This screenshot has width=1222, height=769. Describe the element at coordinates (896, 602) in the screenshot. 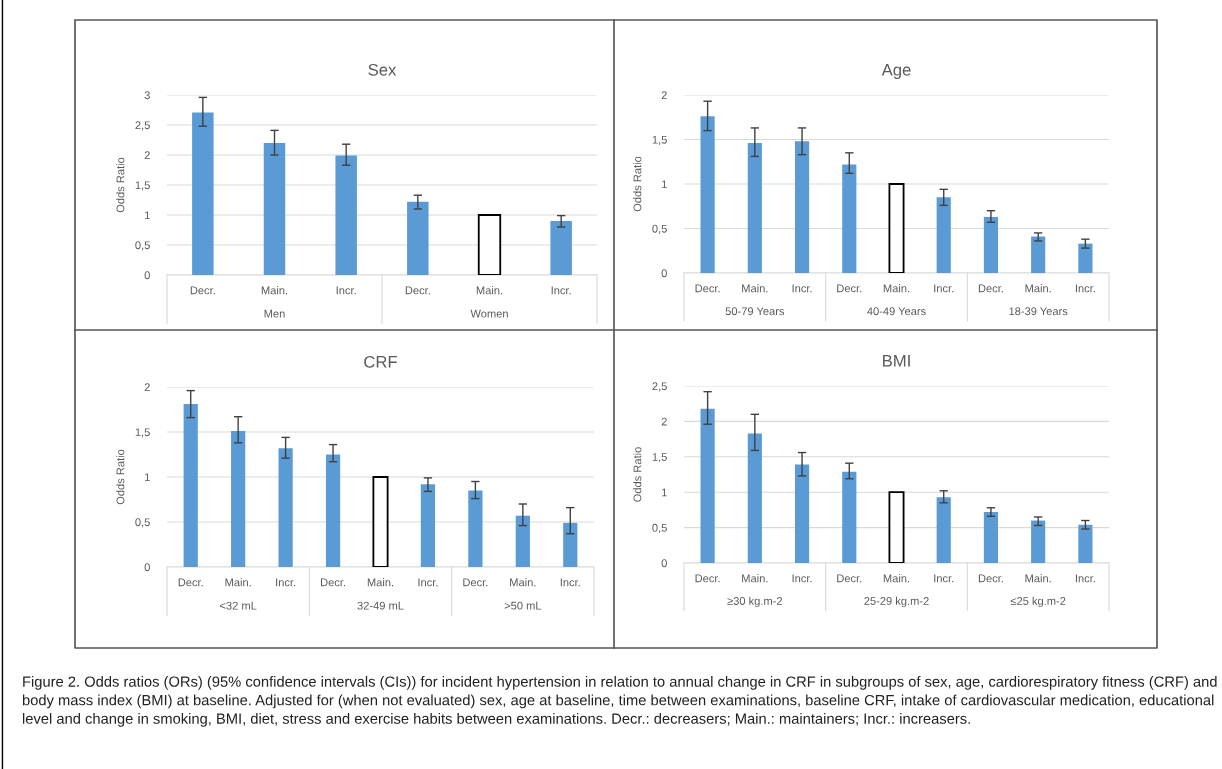

I see `text: 25-29 kg.m-2` at that location.